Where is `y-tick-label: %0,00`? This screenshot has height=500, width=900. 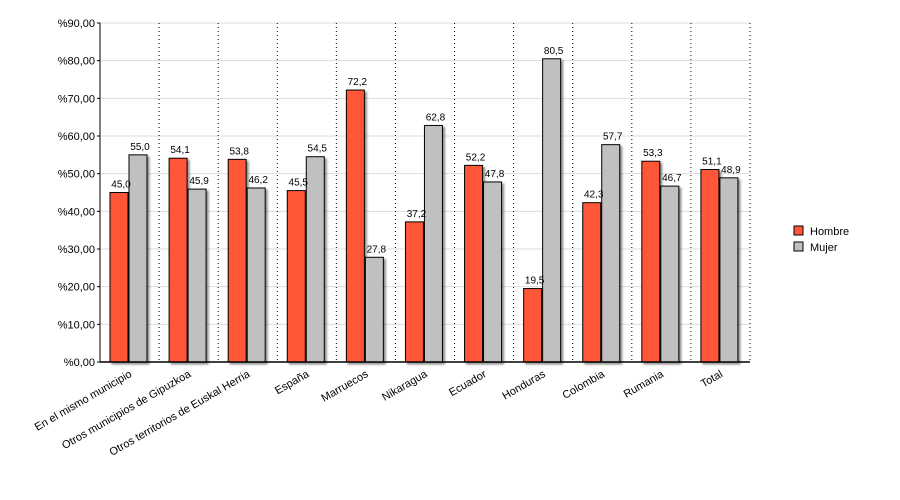
y-tick-label: %0,00 is located at coordinates (79, 363).